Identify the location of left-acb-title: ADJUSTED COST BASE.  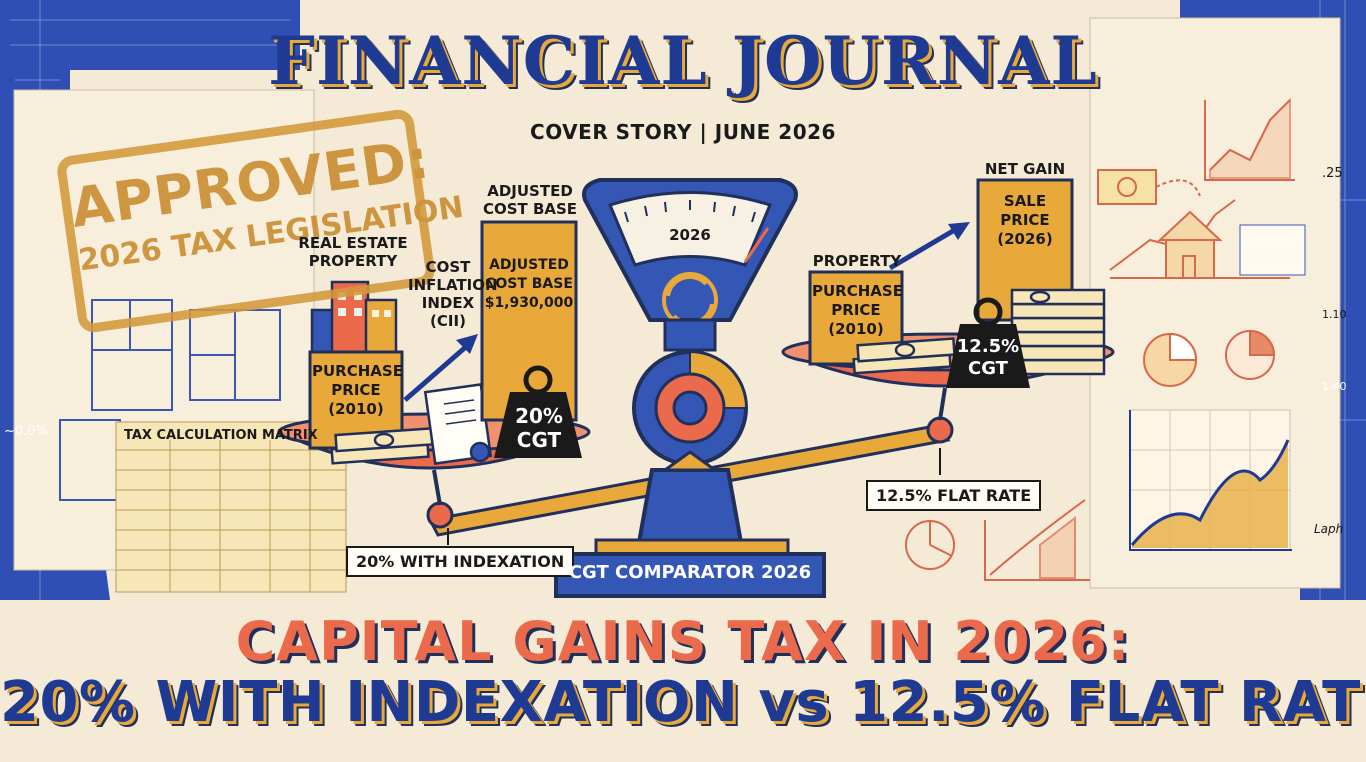
(530, 200).